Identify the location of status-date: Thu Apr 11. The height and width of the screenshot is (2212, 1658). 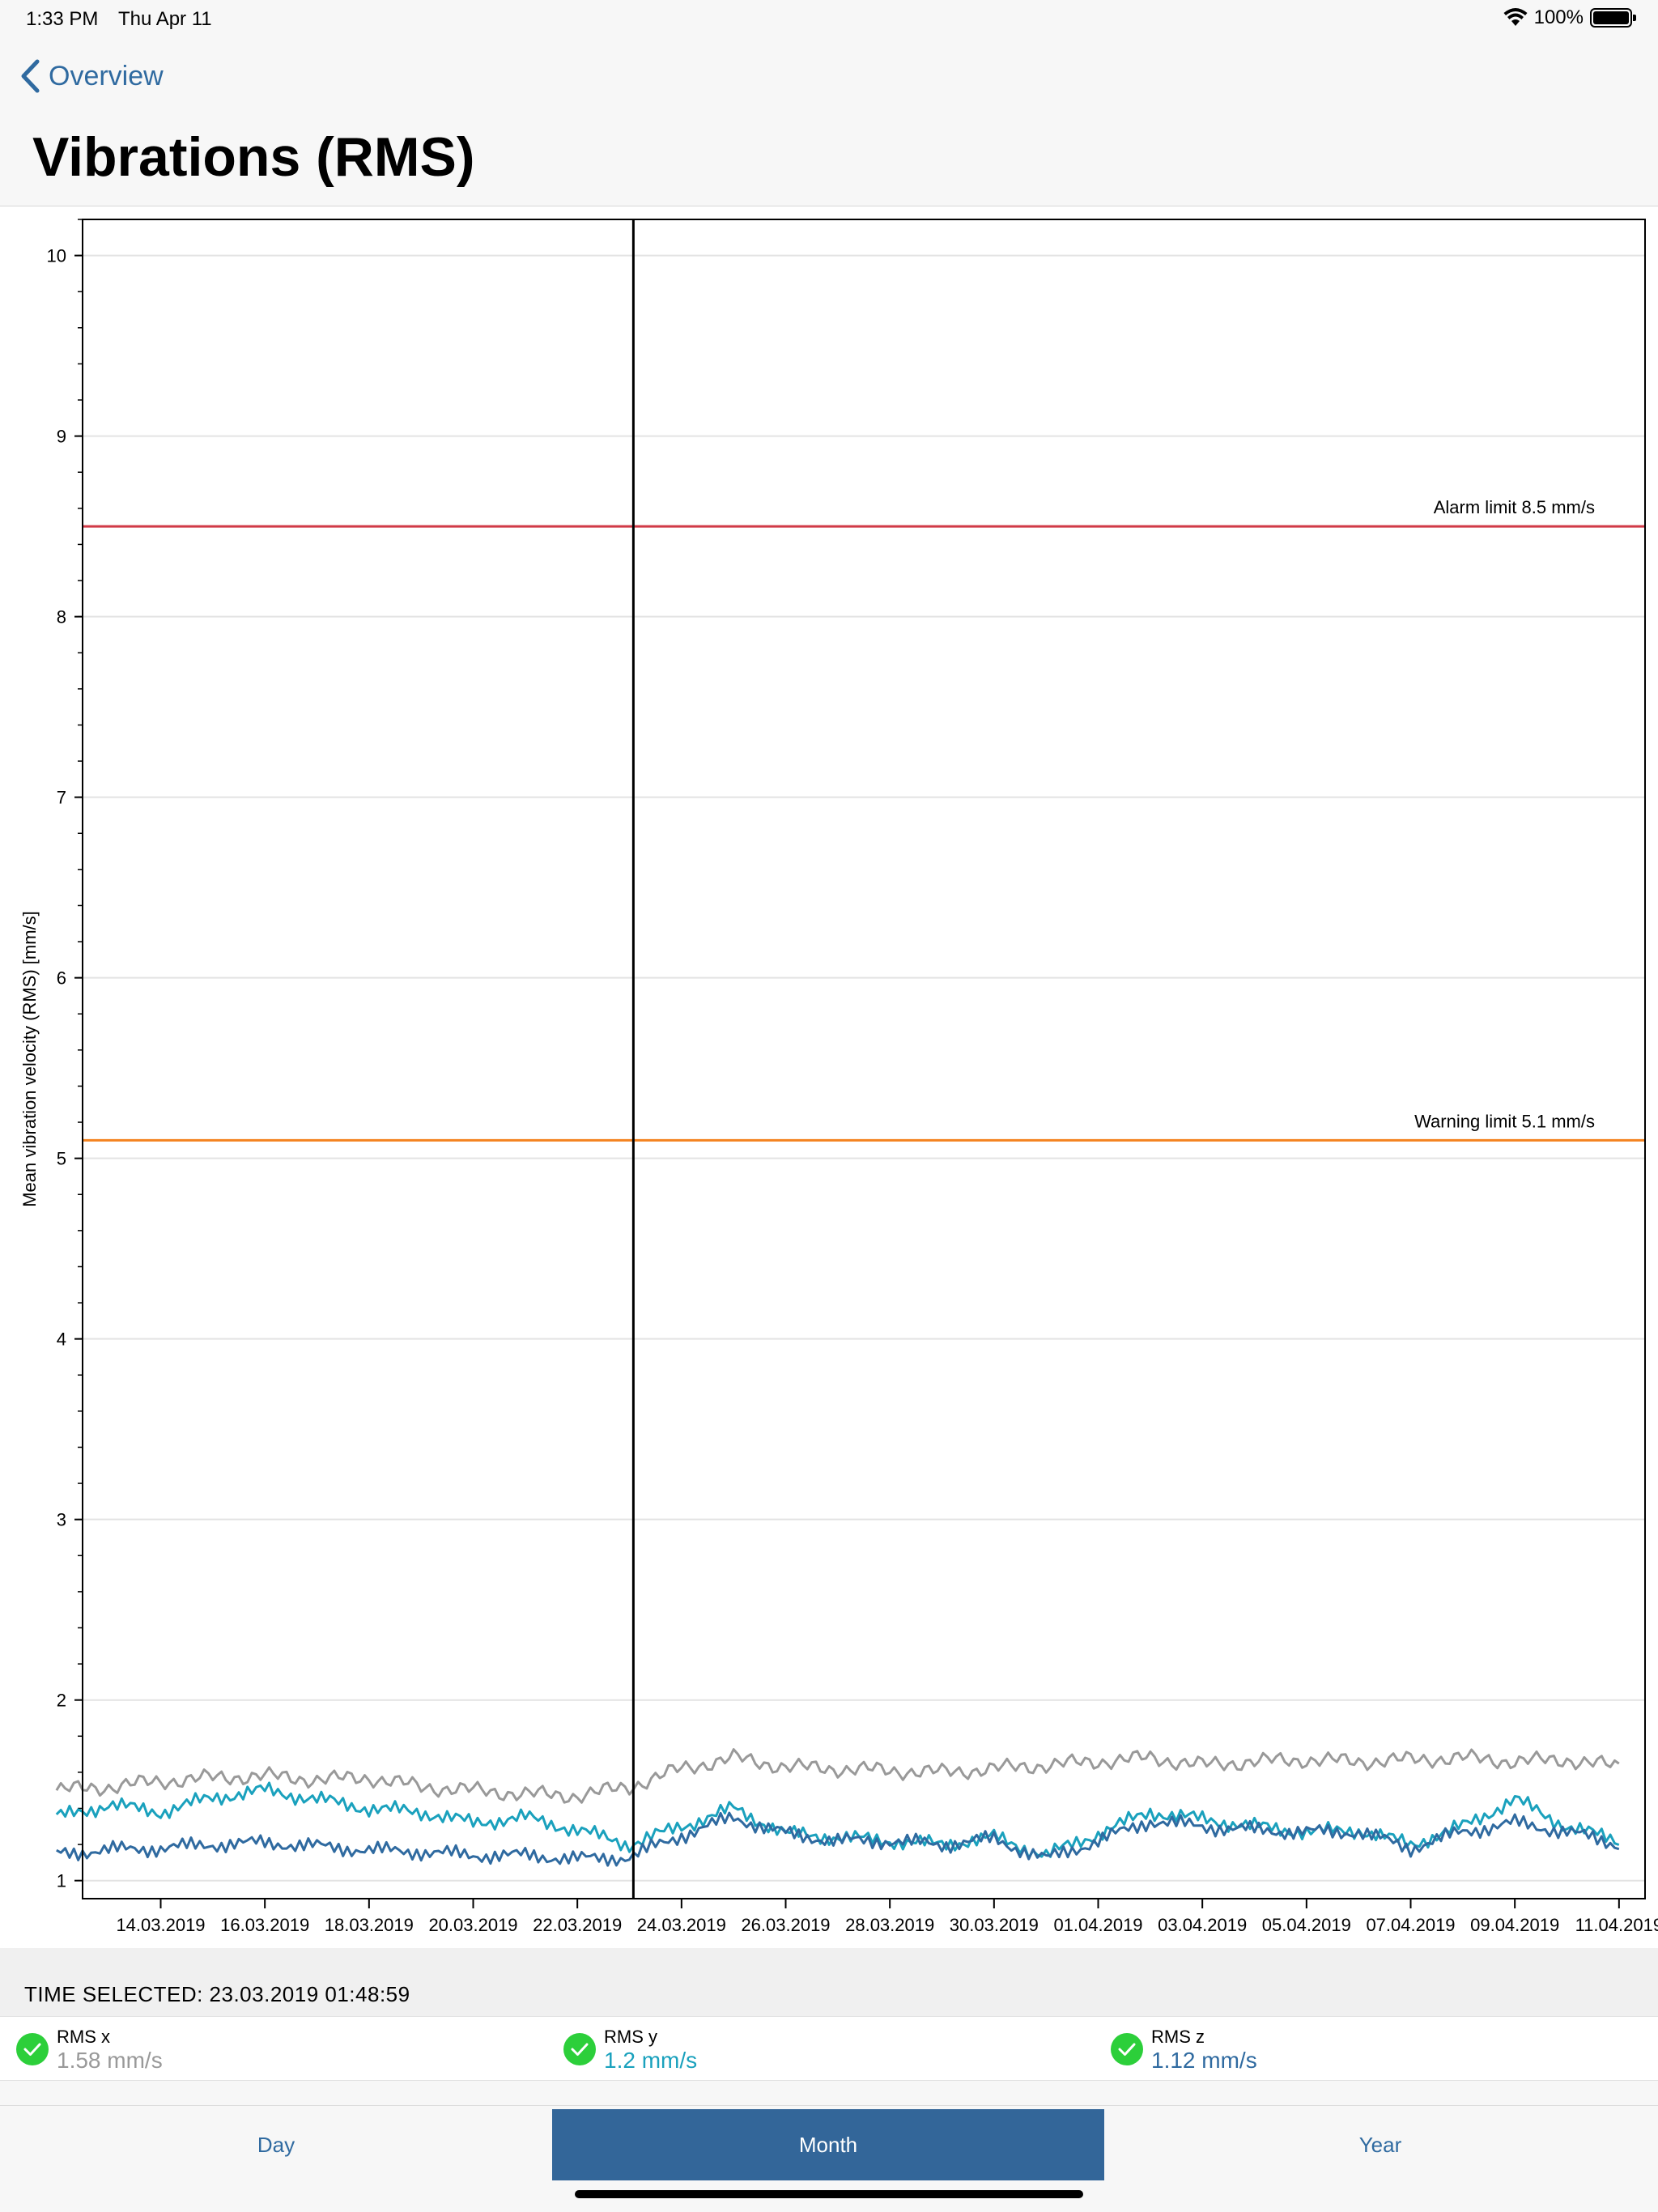
(165, 19).